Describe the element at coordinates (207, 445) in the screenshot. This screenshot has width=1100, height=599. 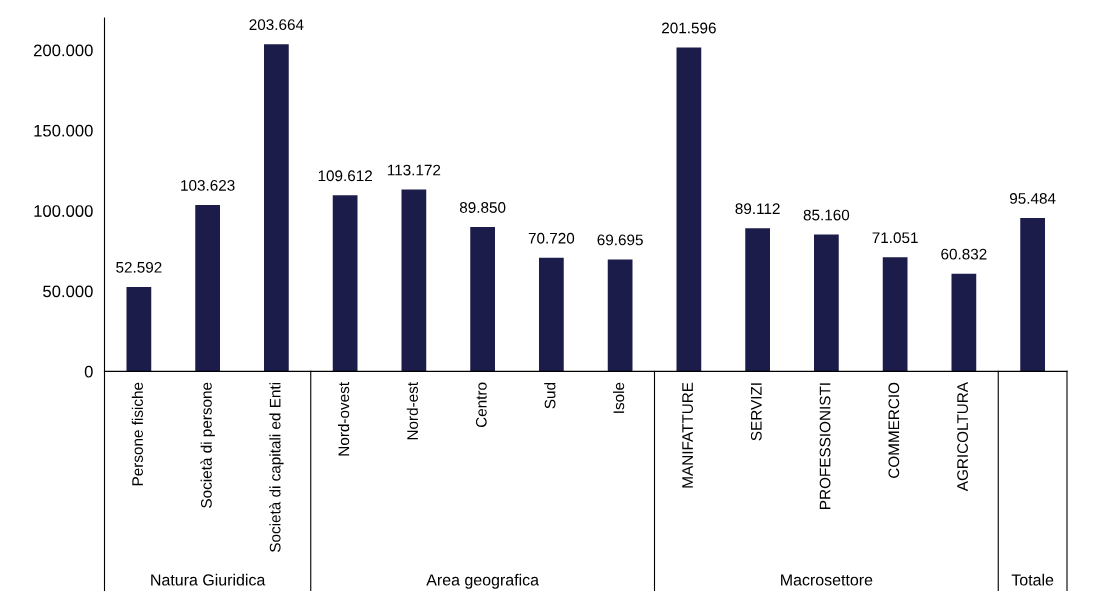
I see `x-tick-label: Società di persone` at that location.